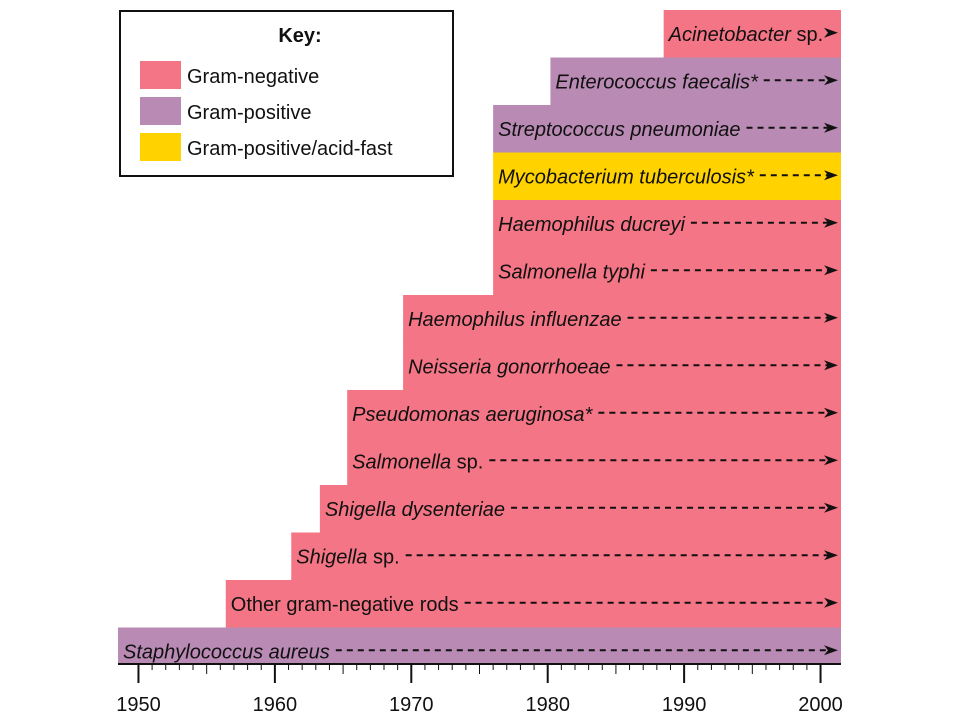  I want to click on x-tick-label-5: 2000, so click(820, 705).